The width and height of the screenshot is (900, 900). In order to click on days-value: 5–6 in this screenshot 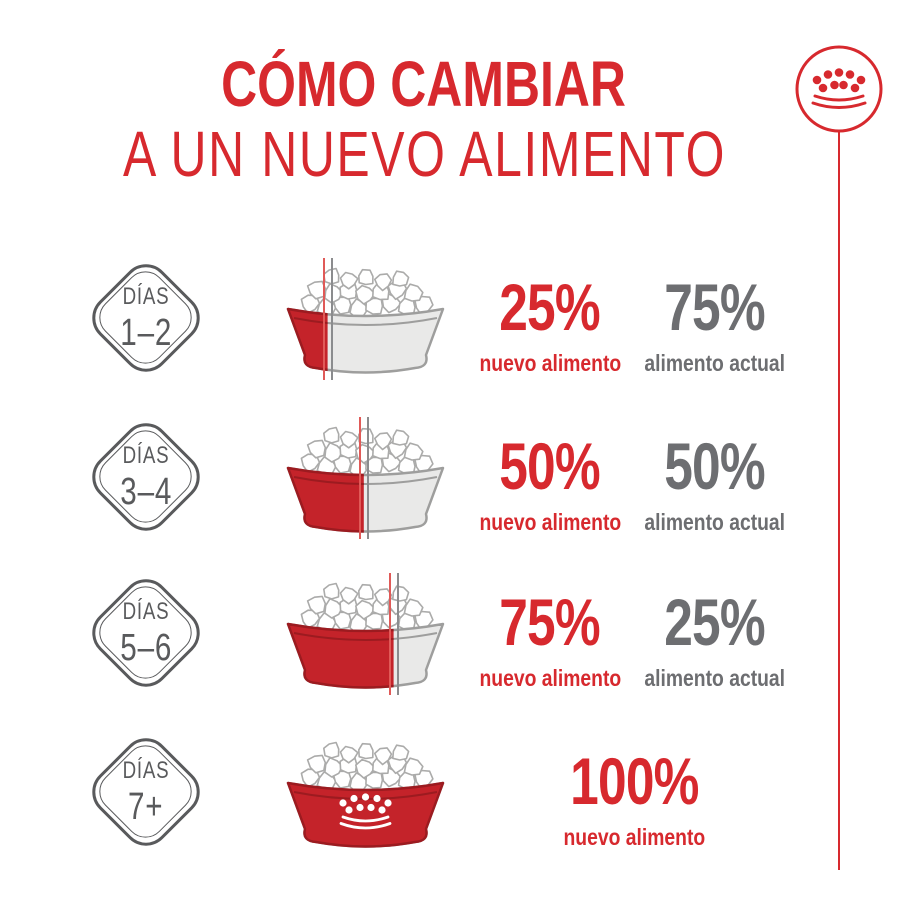, I will do `click(146, 647)`.